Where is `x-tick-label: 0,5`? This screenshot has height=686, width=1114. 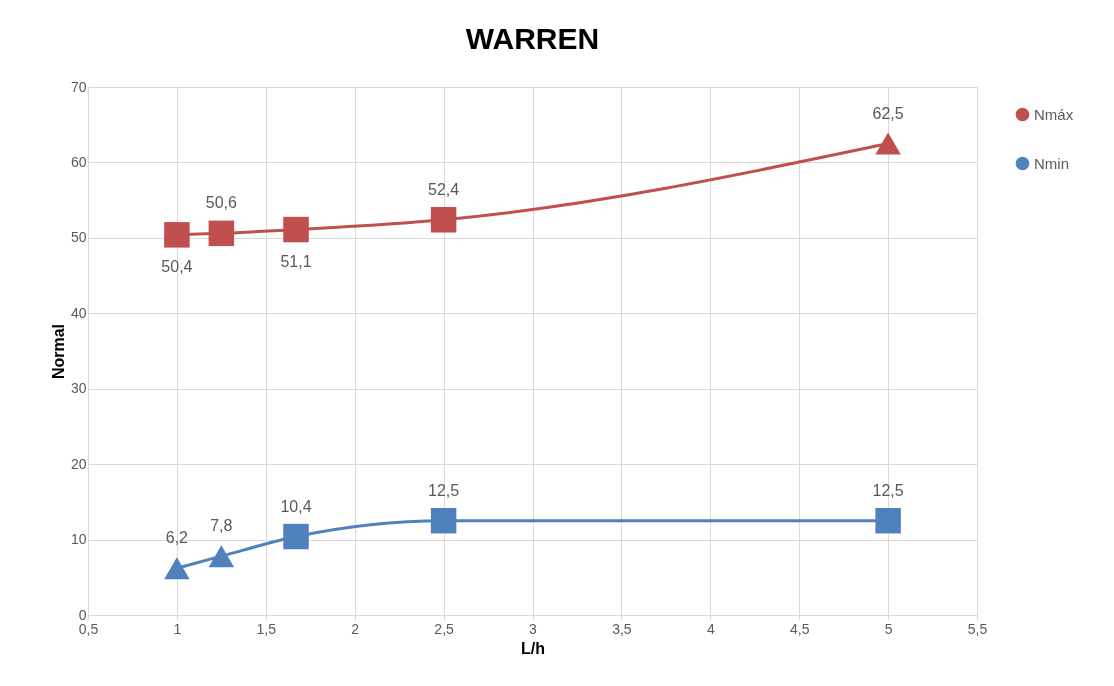
x-tick-label: 0,5 is located at coordinates (88, 628).